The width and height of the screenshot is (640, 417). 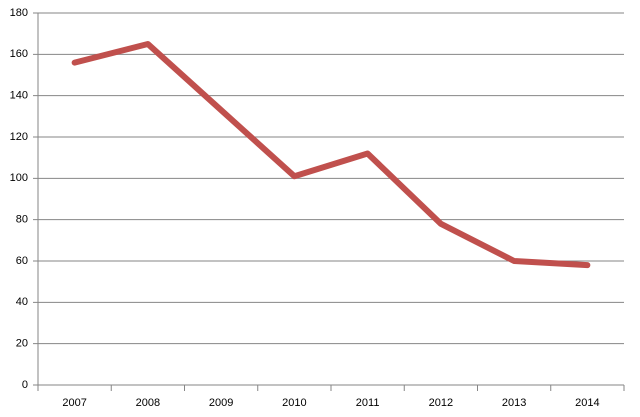 What do you see at coordinates (19, 54) in the screenshot?
I see `y-tick-label: 160` at bounding box center [19, 54].